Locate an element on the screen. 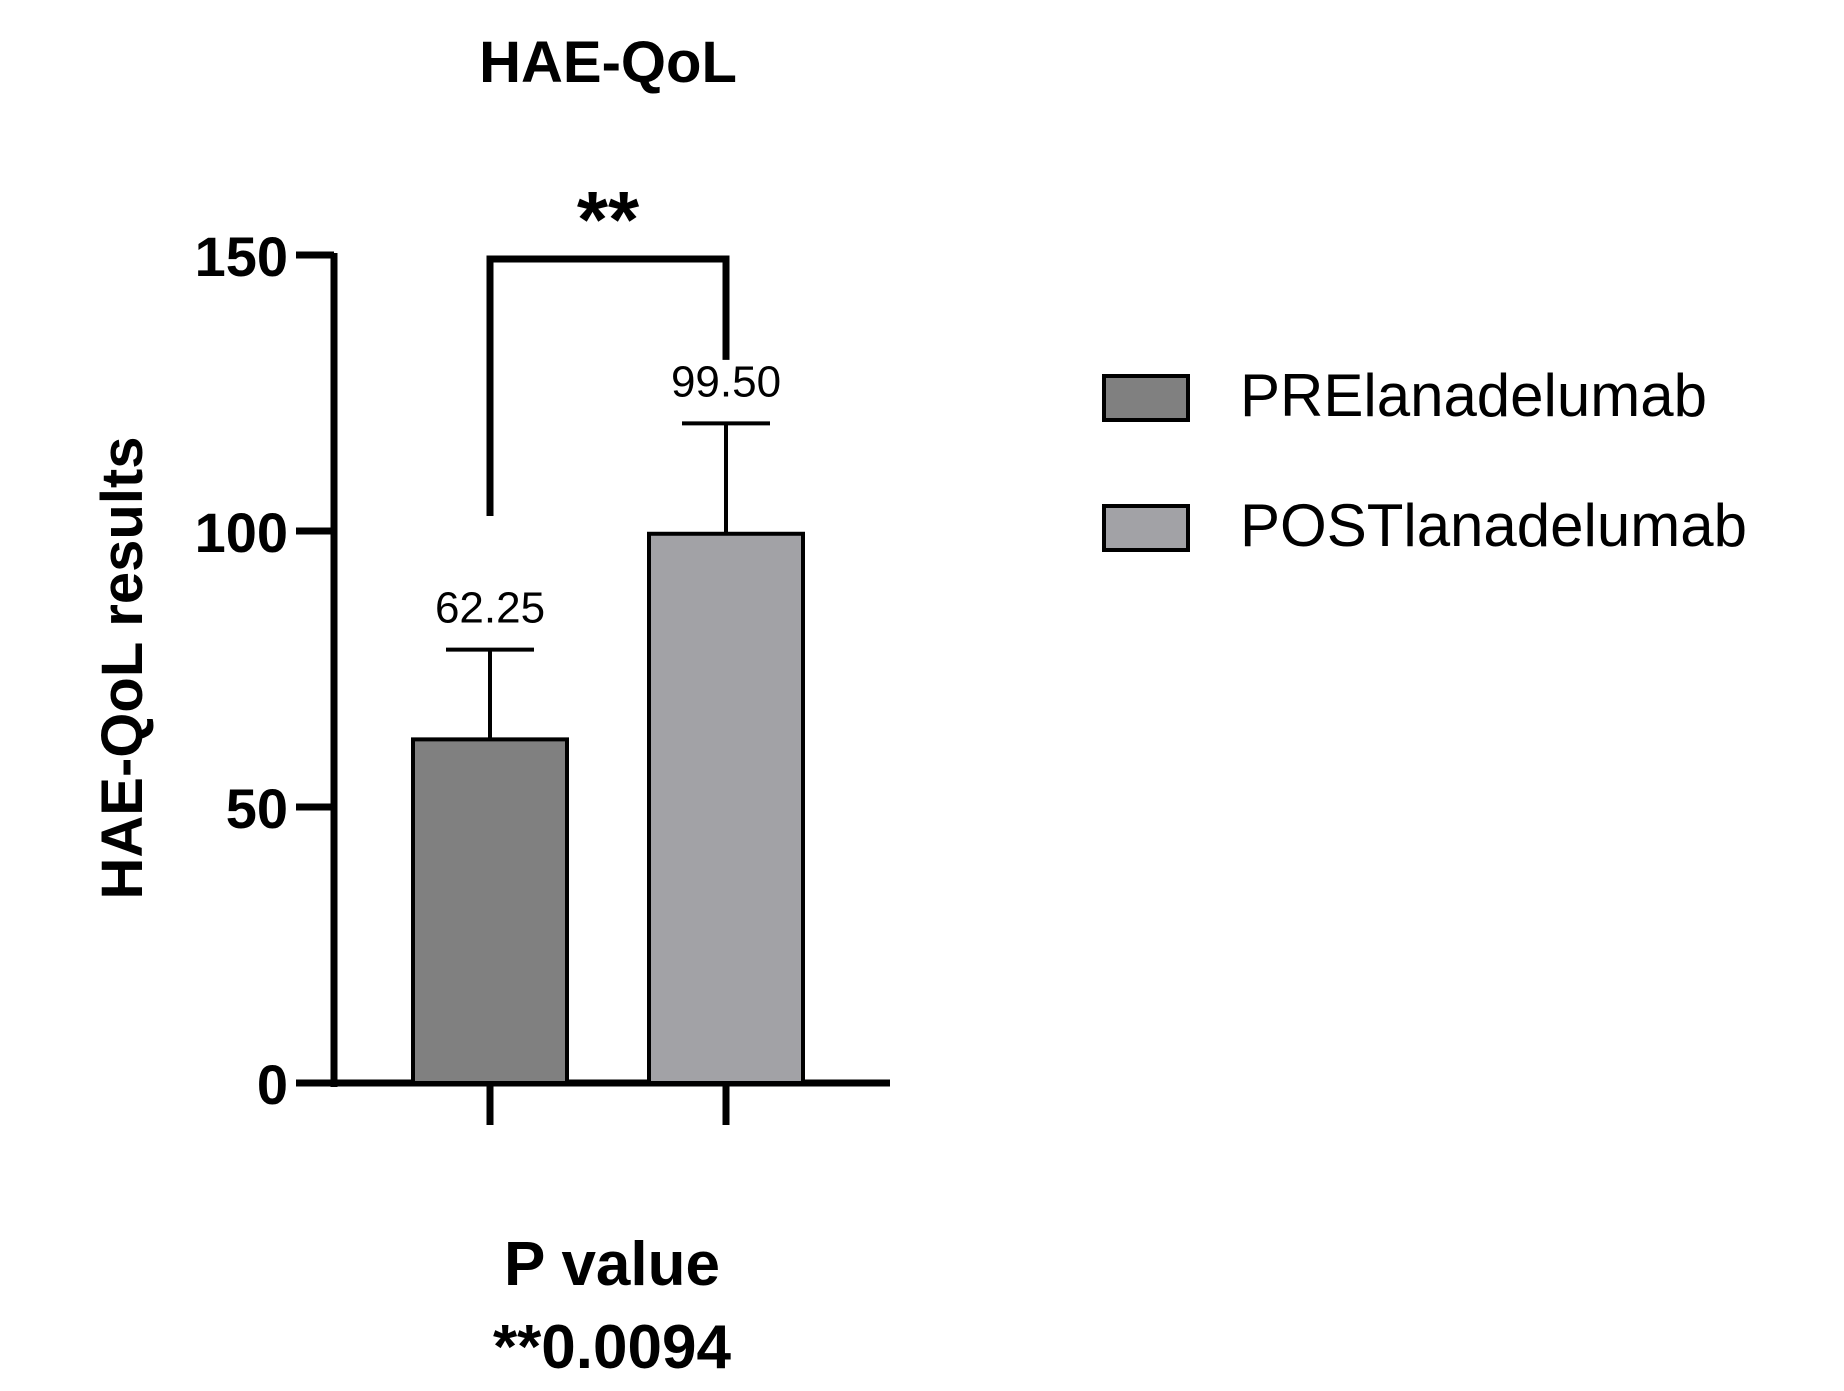 The image size is (1844, 1391). chart-title: HAE-QoL is located at coordinates (608, 62).